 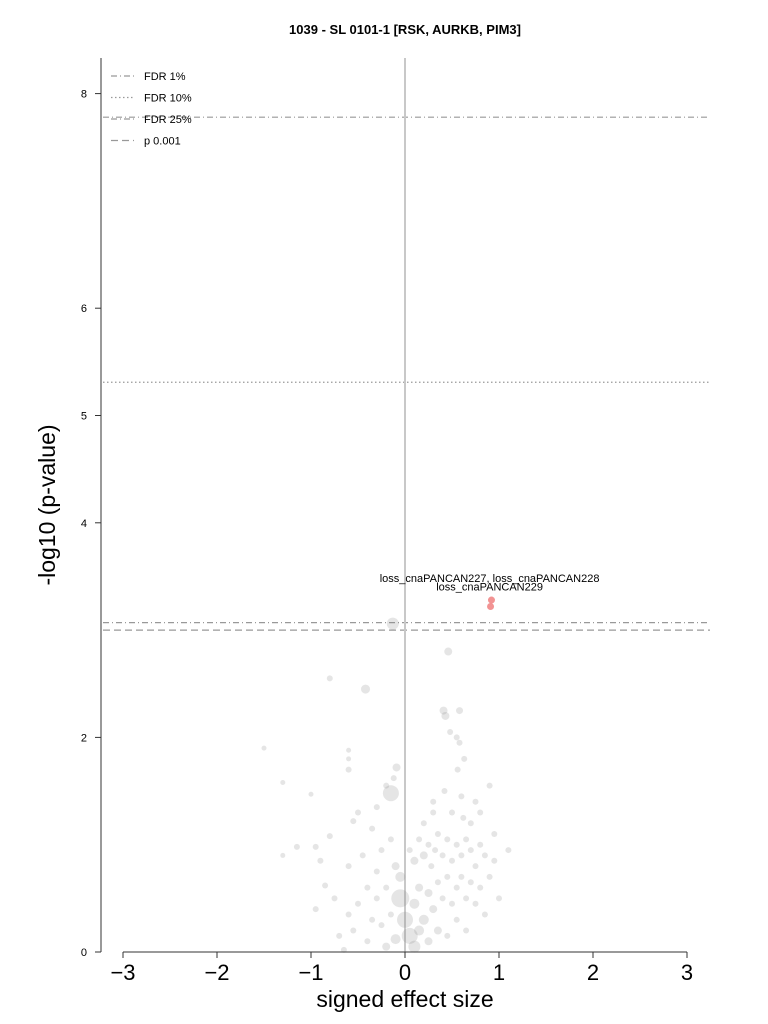 I want to click on x-ticks: −3 −2 −1 0 1 2 3, so click(x=401, y=968).